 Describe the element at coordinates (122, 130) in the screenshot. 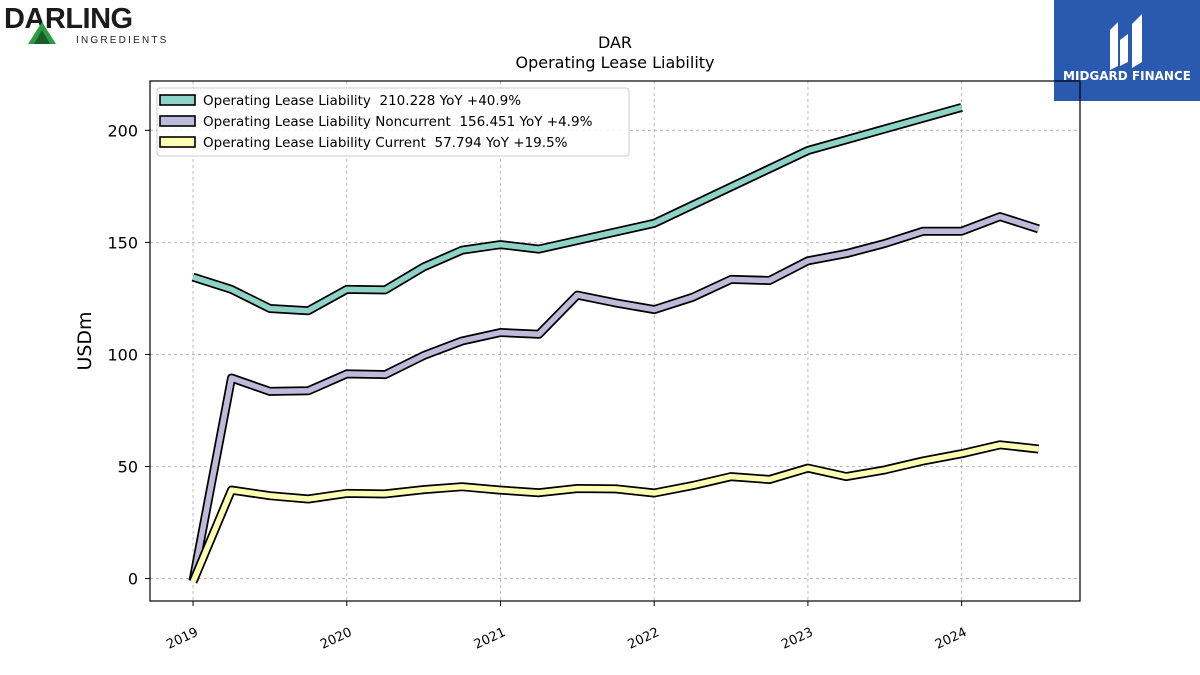

I see `y-tick-label: 200` at that location.